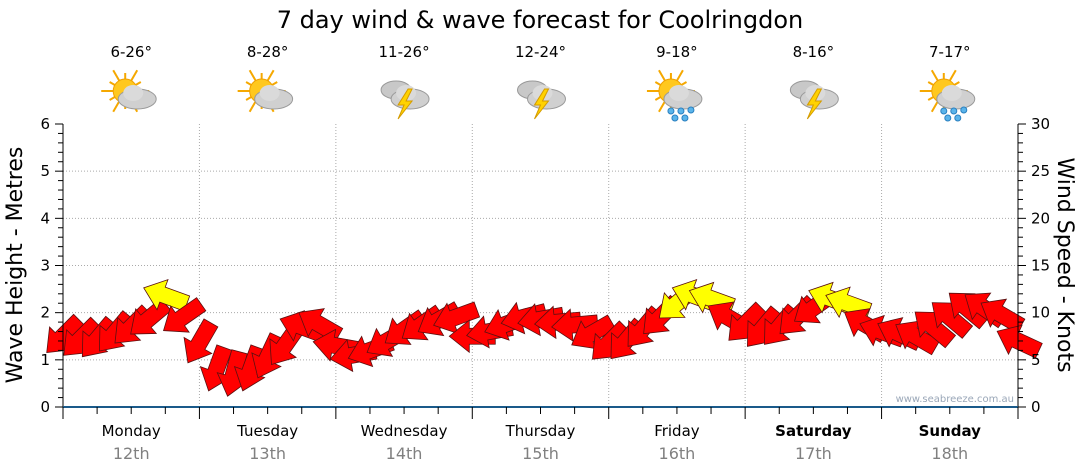 Image resolution: width=1080 pixels, height=475 pixels. I want to click on day-name: Friday, so click(677, 431).